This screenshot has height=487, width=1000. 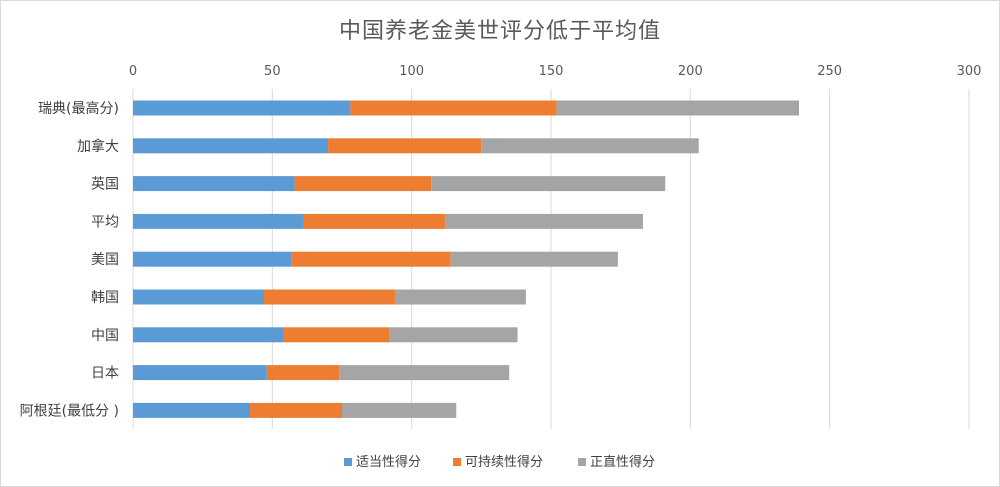 What do you see at coordinates (499, 31) in the screenshot?
I see `chart-title: 中国养老金美世评分低于平均值` at bounding box center [499, 31].